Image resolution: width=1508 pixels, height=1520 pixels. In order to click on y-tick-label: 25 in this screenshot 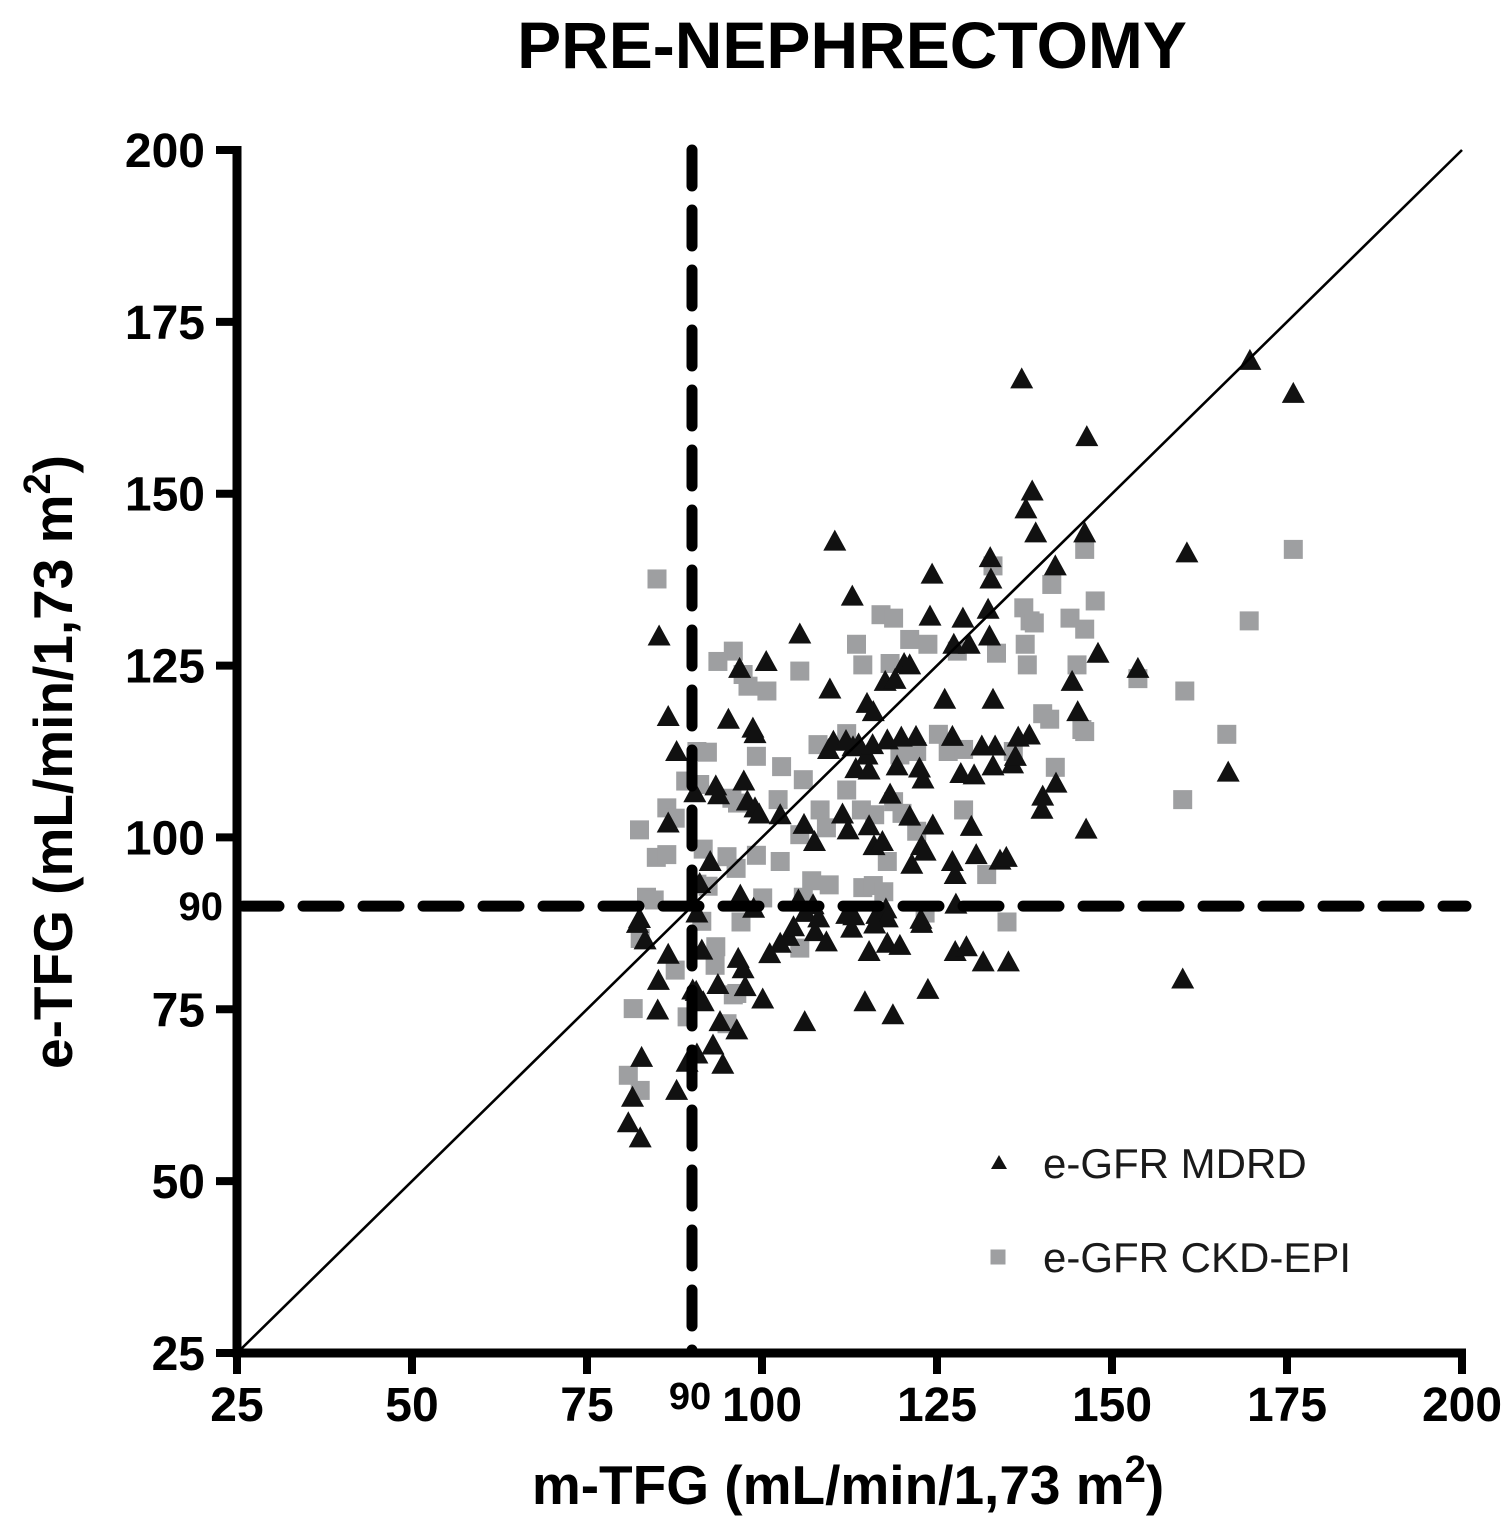, I will do `click(178, 1354)`.